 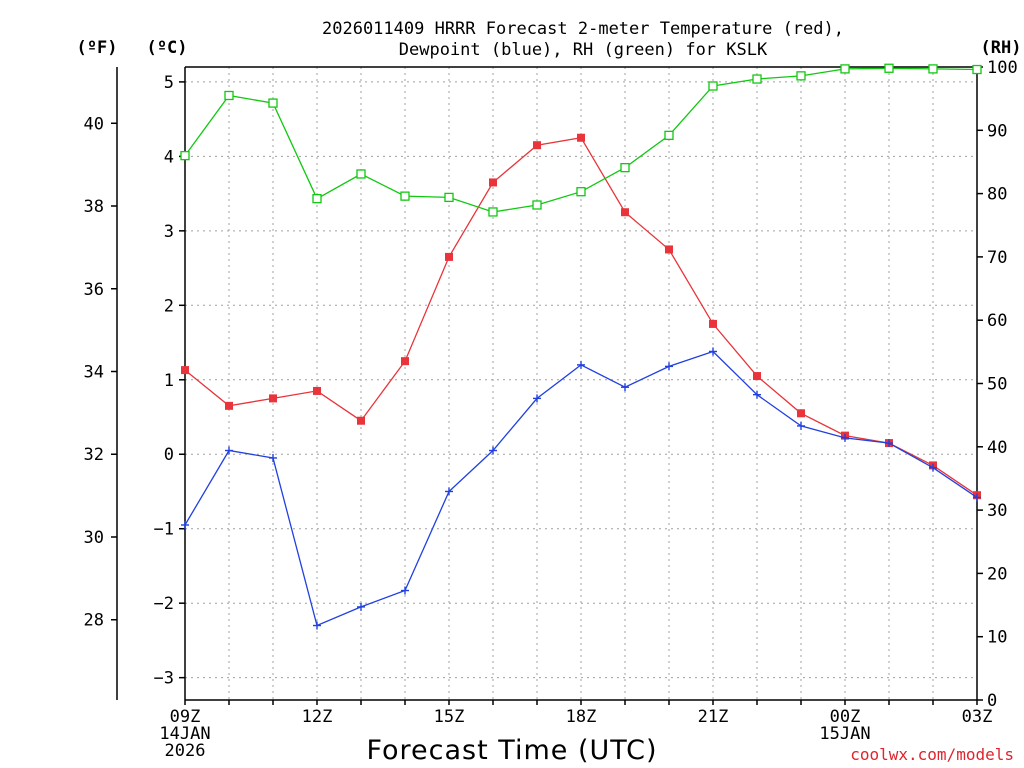 I want to click on x-tick-label: 12Z, so click(x=317, y=717).